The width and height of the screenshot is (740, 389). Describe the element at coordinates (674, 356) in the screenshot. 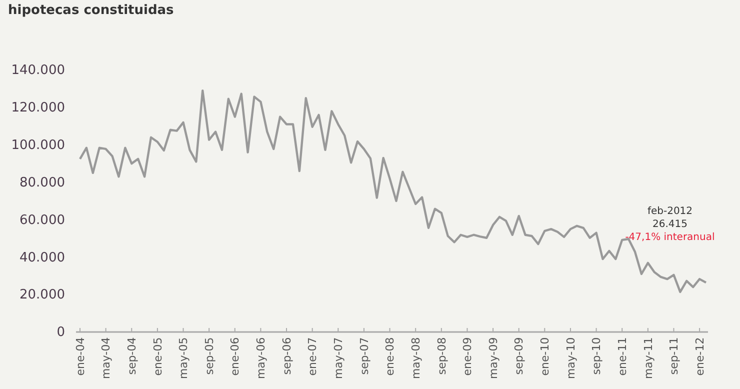

I see `x-tick-label: sep-11` at that location.